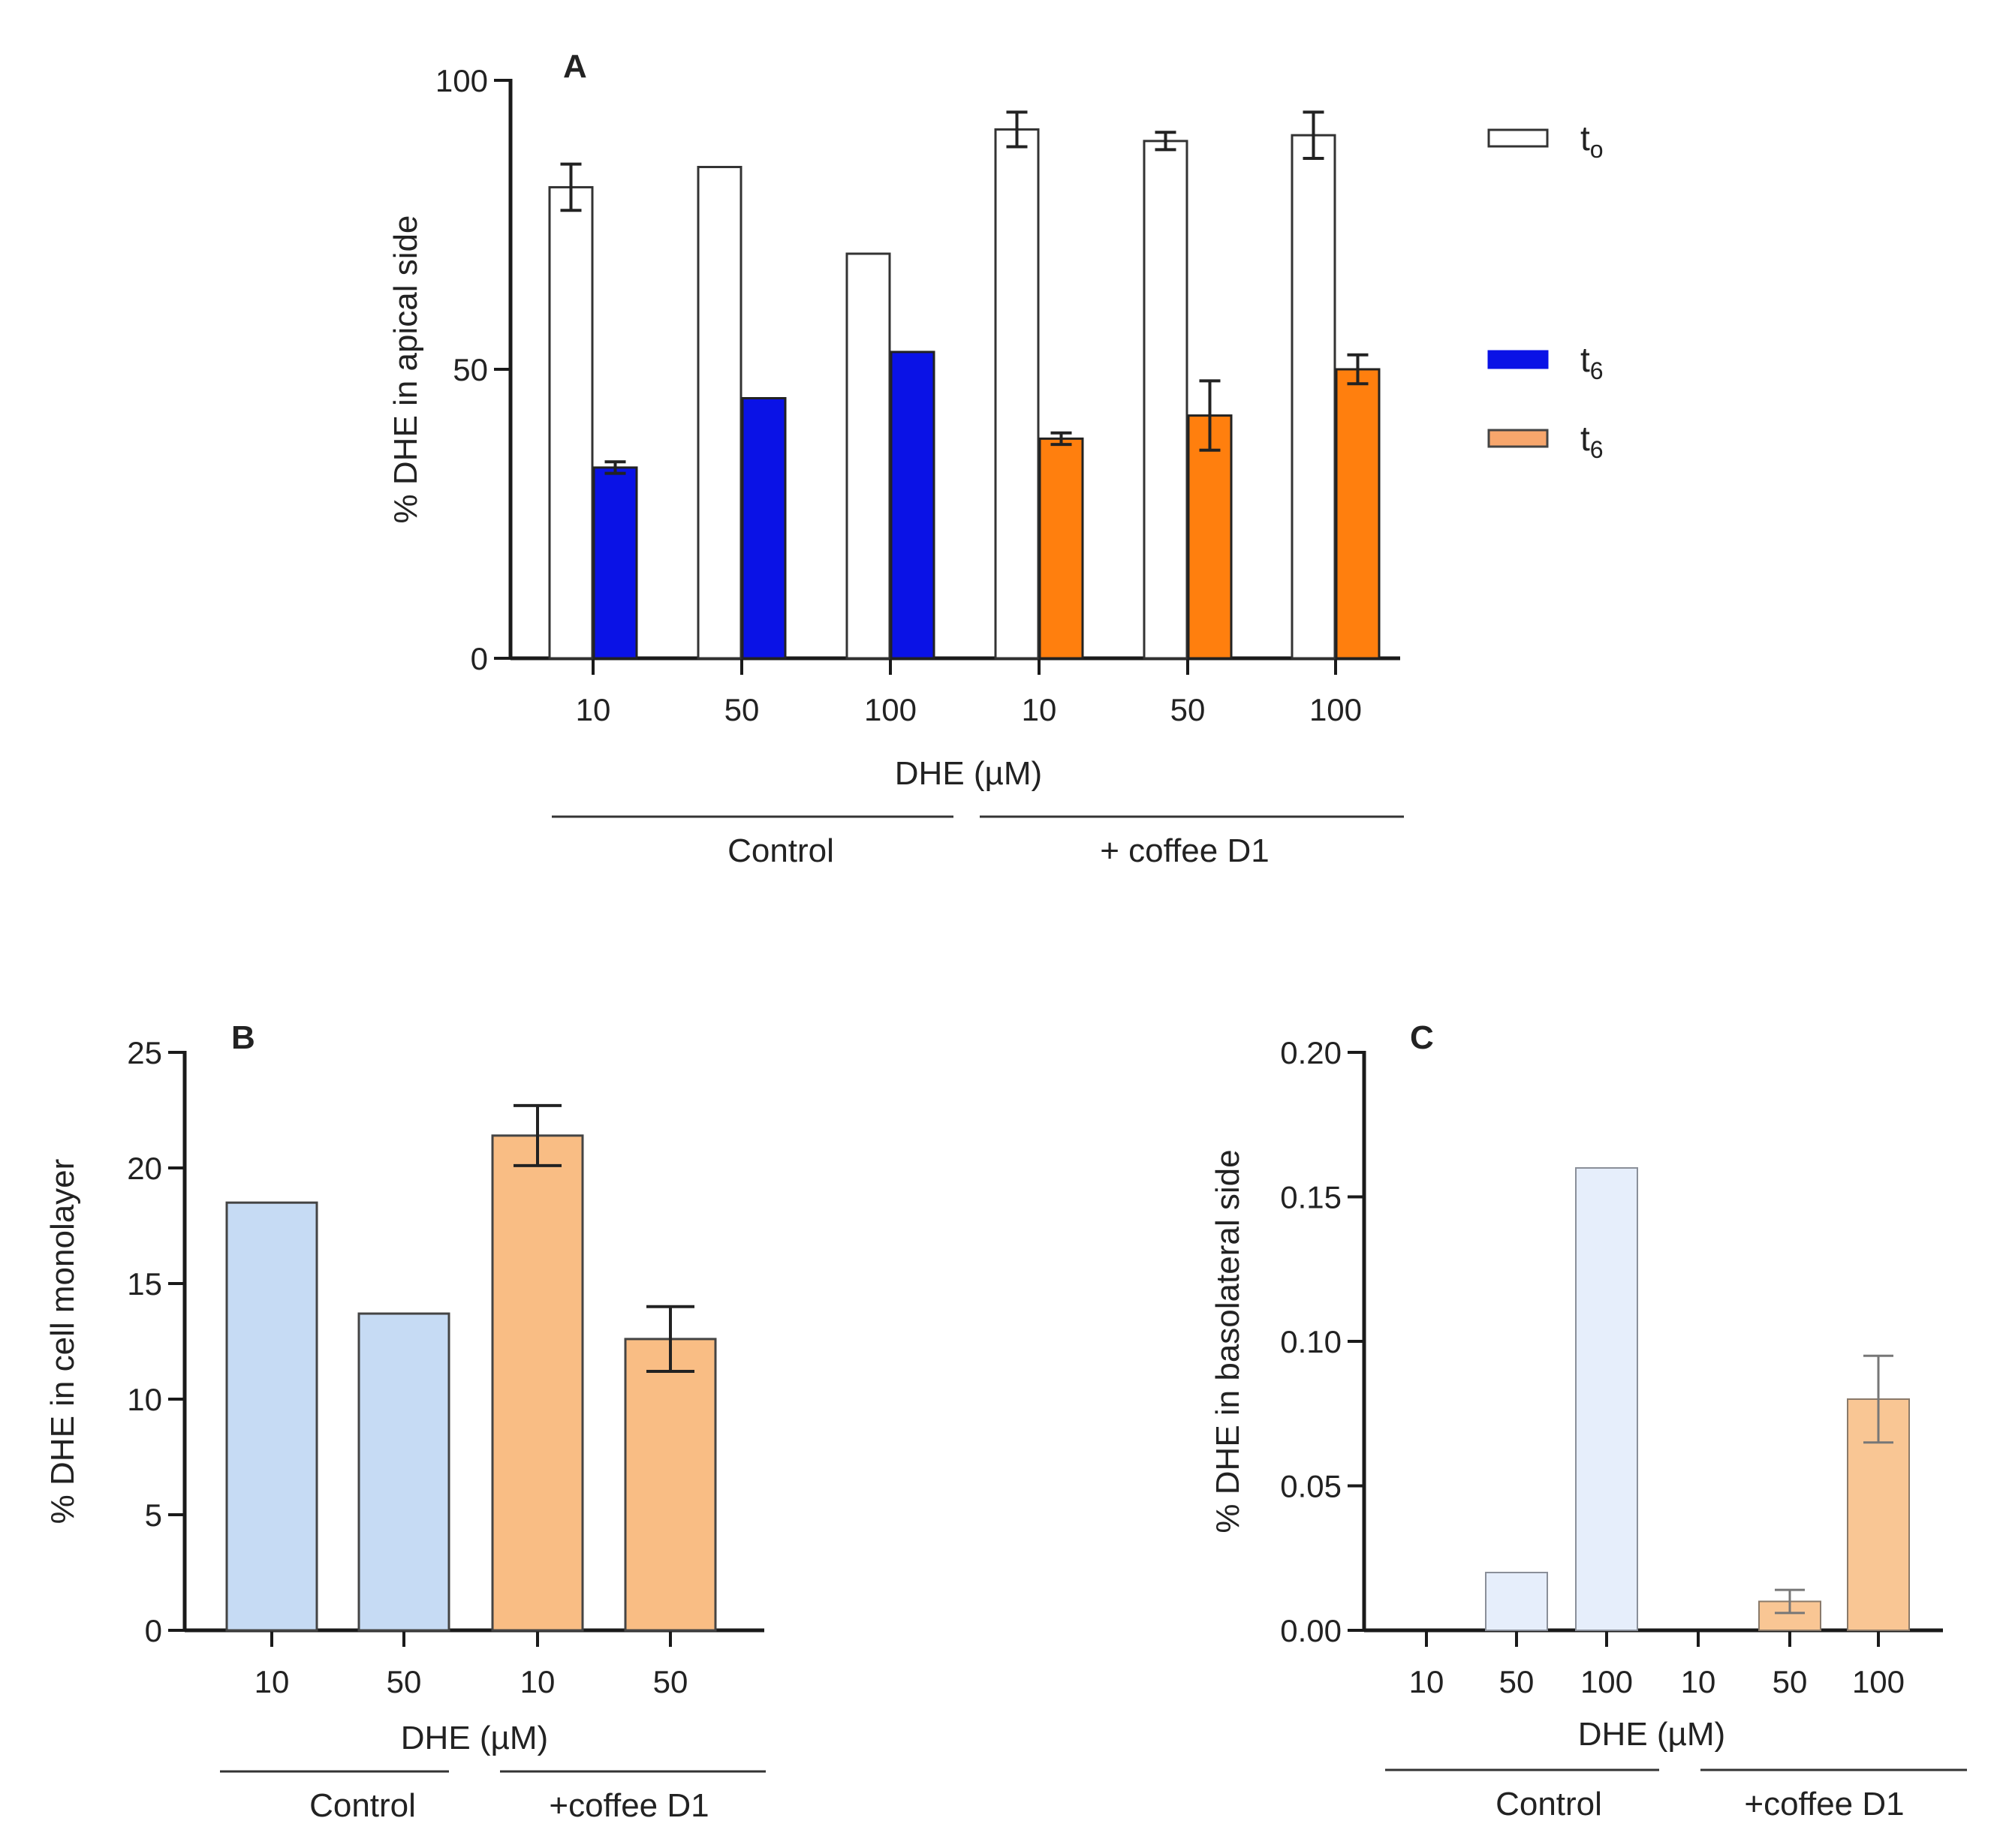 This screenshot has height=1848, width=1997. Describe the element at coordinates (480, 658) in the screenshot. I see `panel-a-y-tick-label: 0` at that location.